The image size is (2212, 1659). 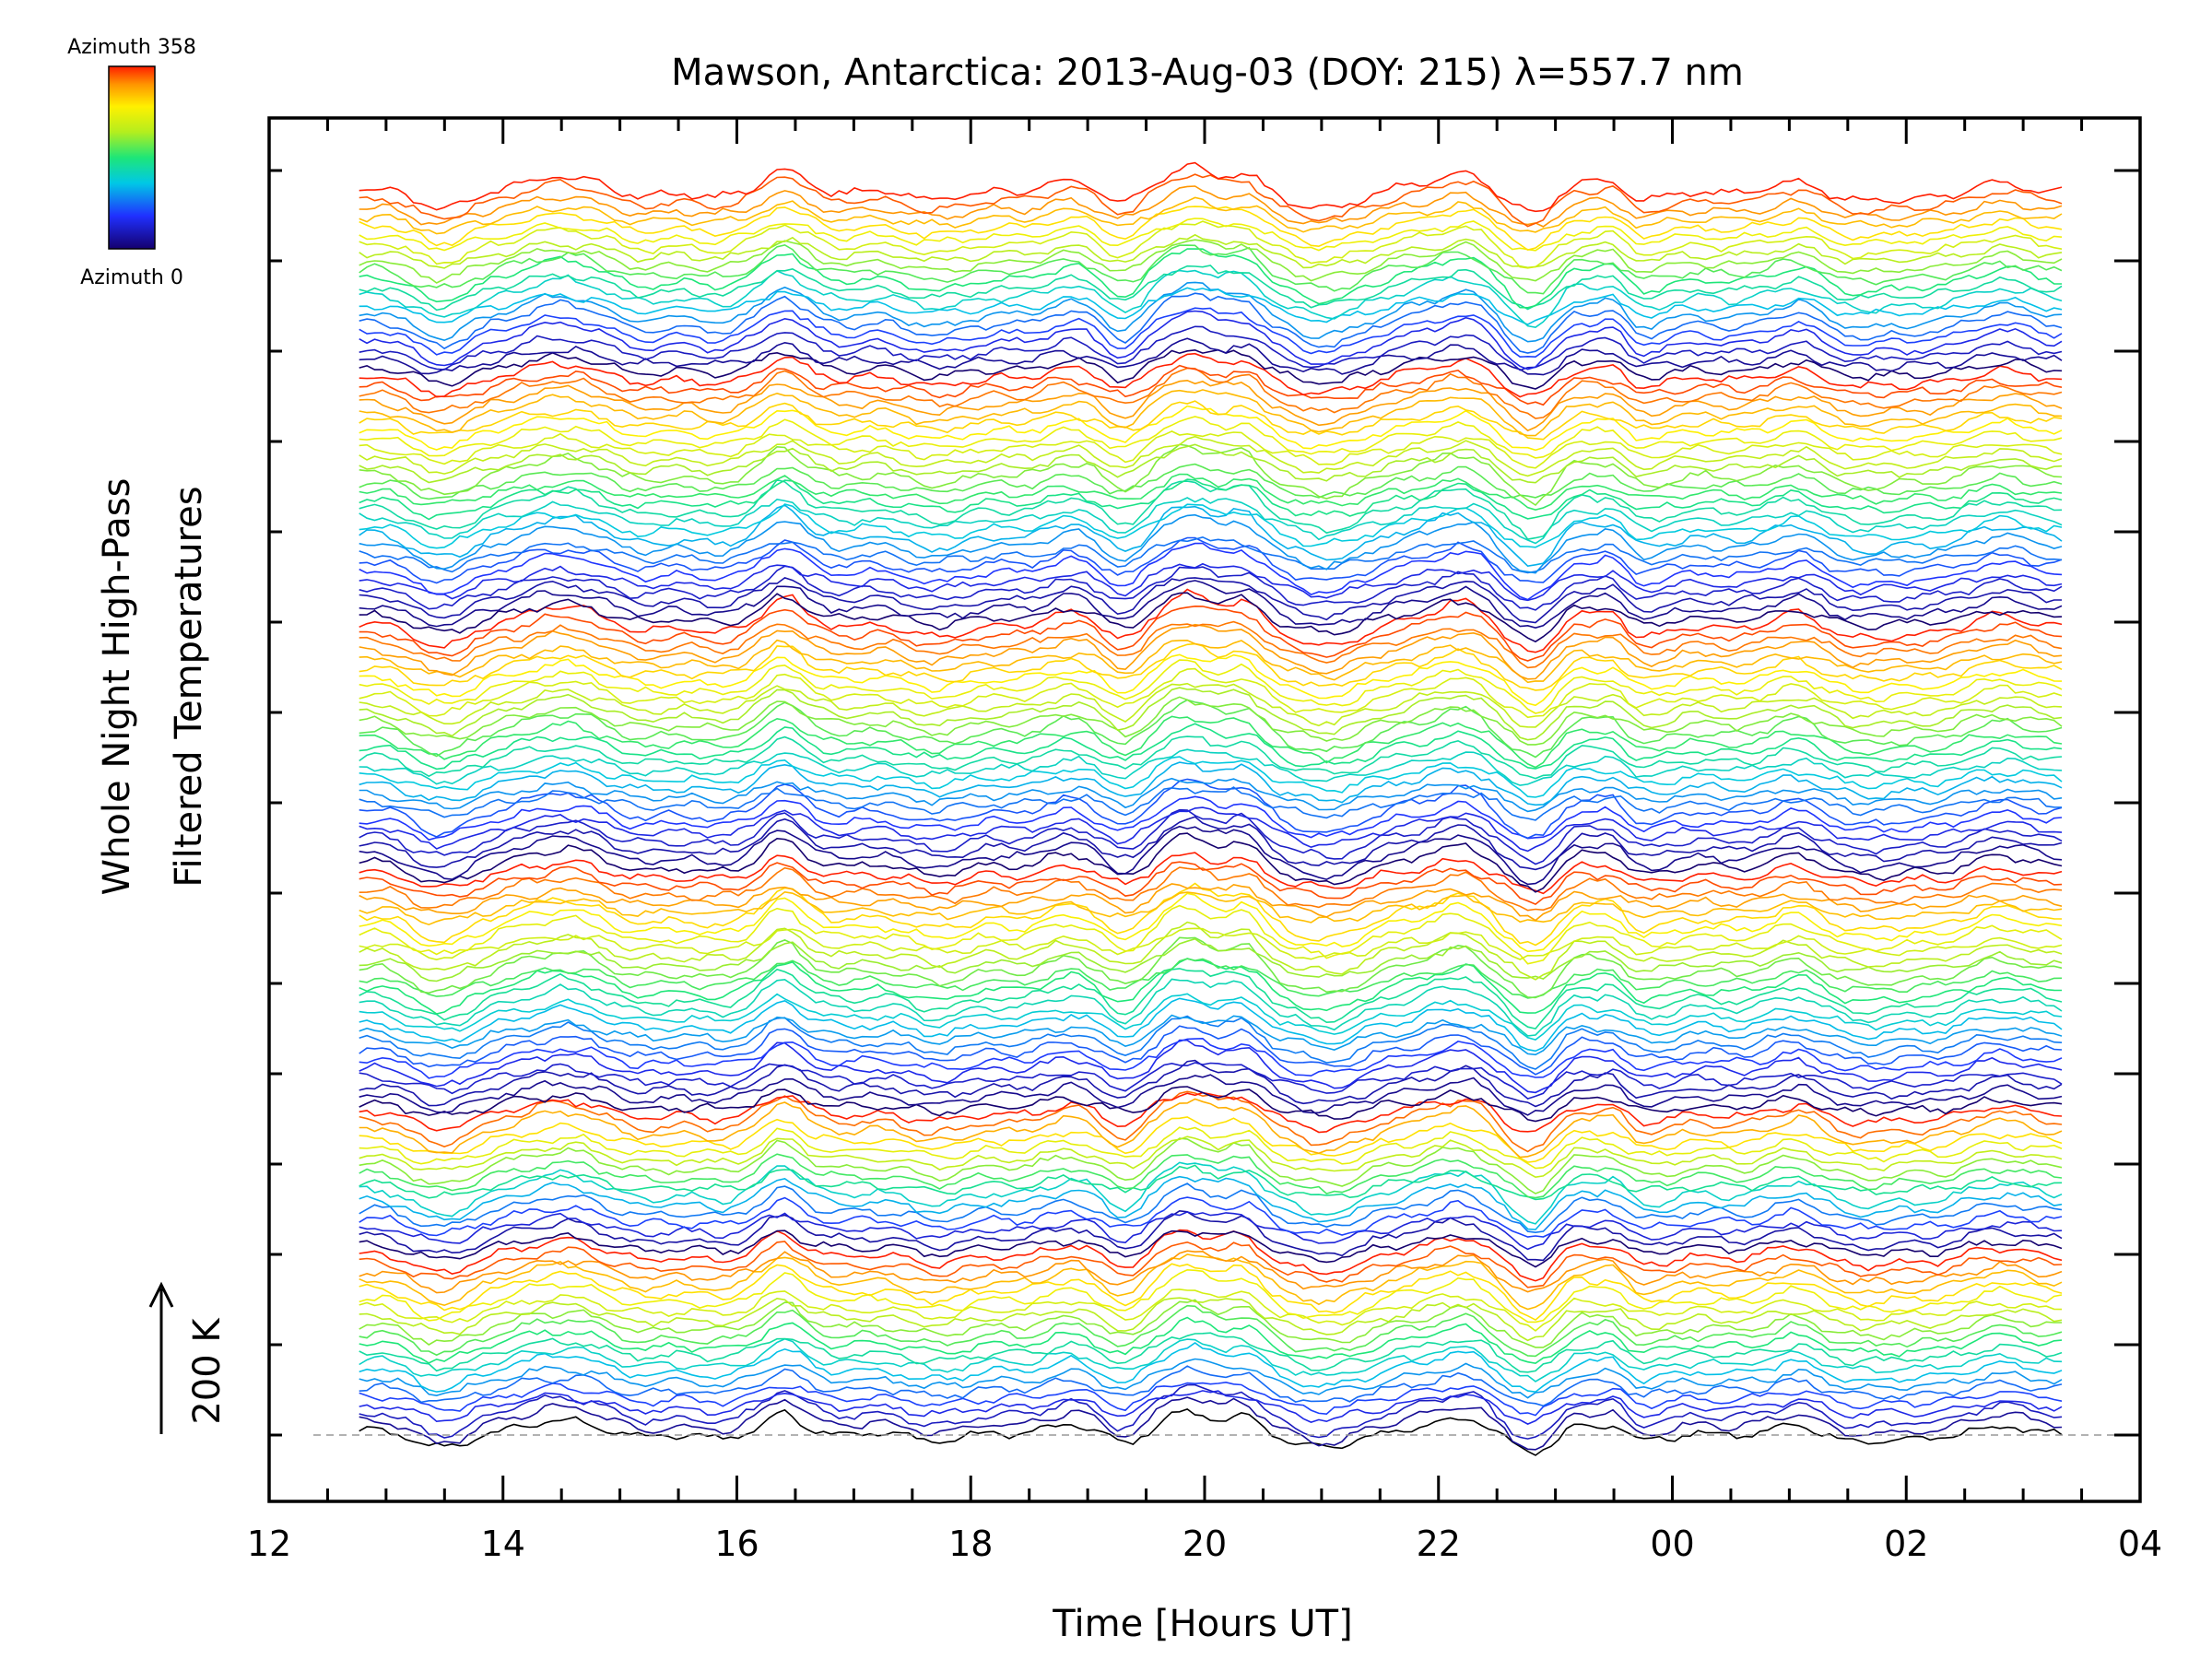 I want to click on x-tick-label: 02, so click(x=1906, y=1544).